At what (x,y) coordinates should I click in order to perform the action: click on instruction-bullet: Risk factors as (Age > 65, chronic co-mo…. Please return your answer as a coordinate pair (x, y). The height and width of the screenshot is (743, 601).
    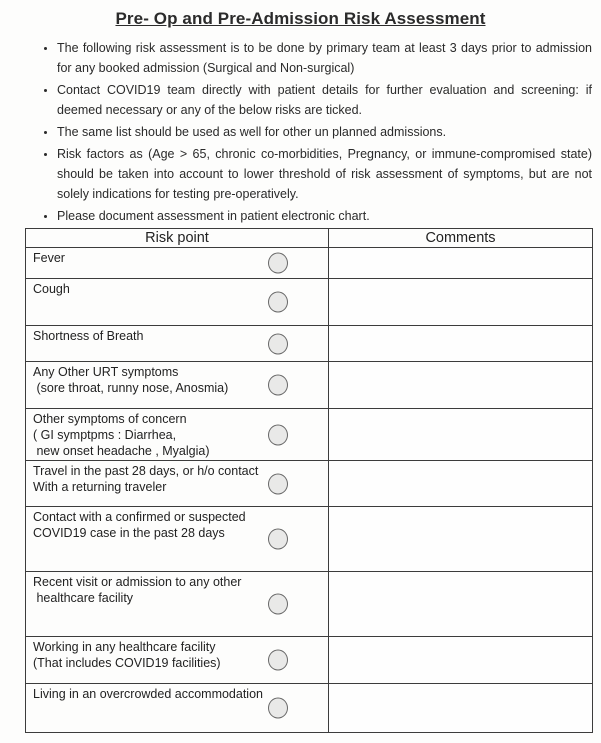
    Looking at the image, I should click on (324, 174).